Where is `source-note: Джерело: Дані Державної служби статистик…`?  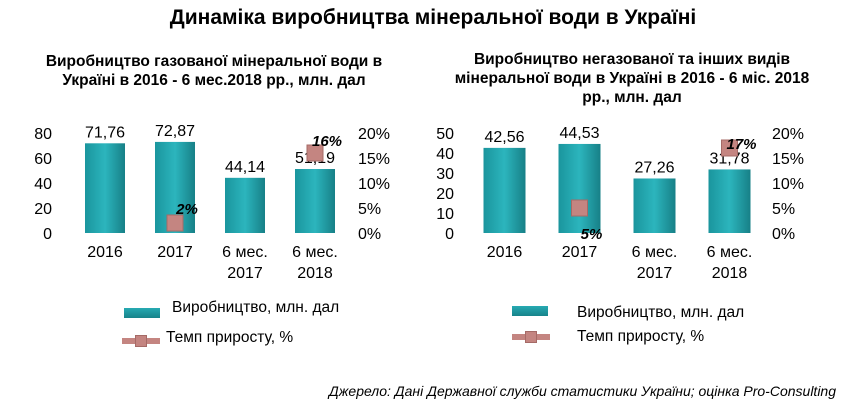 source-note: Джерело: Дані Державної служби статистик… is located at coordinates (582, 391).